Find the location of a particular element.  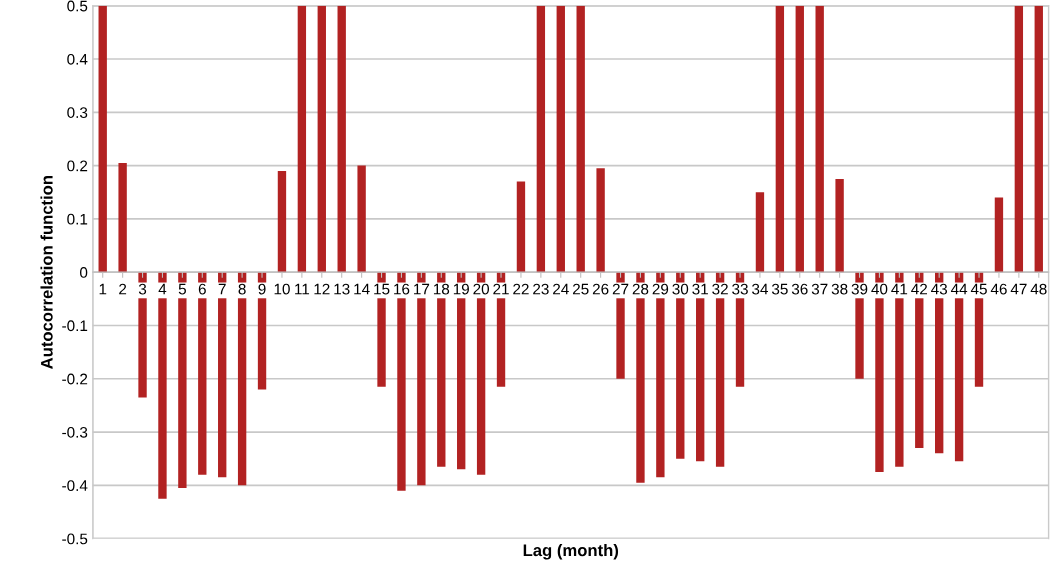

x-tick-label: 34 is located at coordinates (760, 289).